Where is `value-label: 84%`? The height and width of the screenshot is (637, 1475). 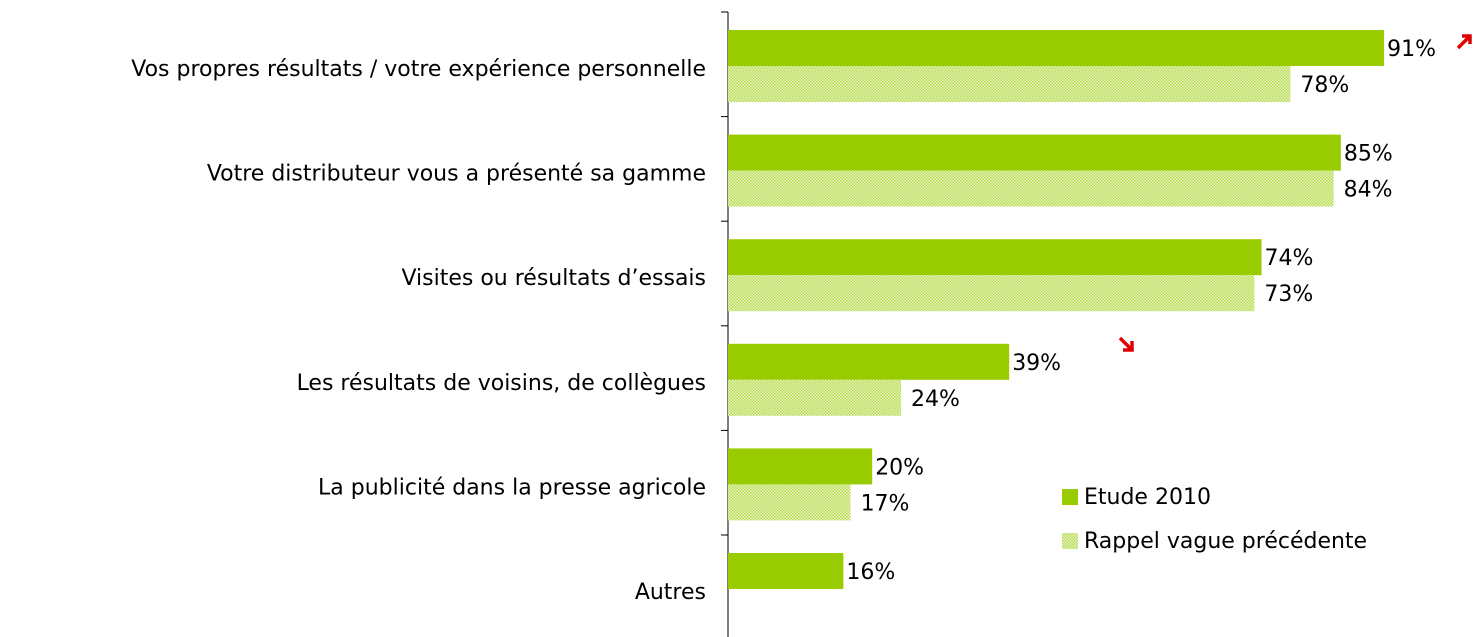
value-label: 84% is located at coordinates (1368, 190).